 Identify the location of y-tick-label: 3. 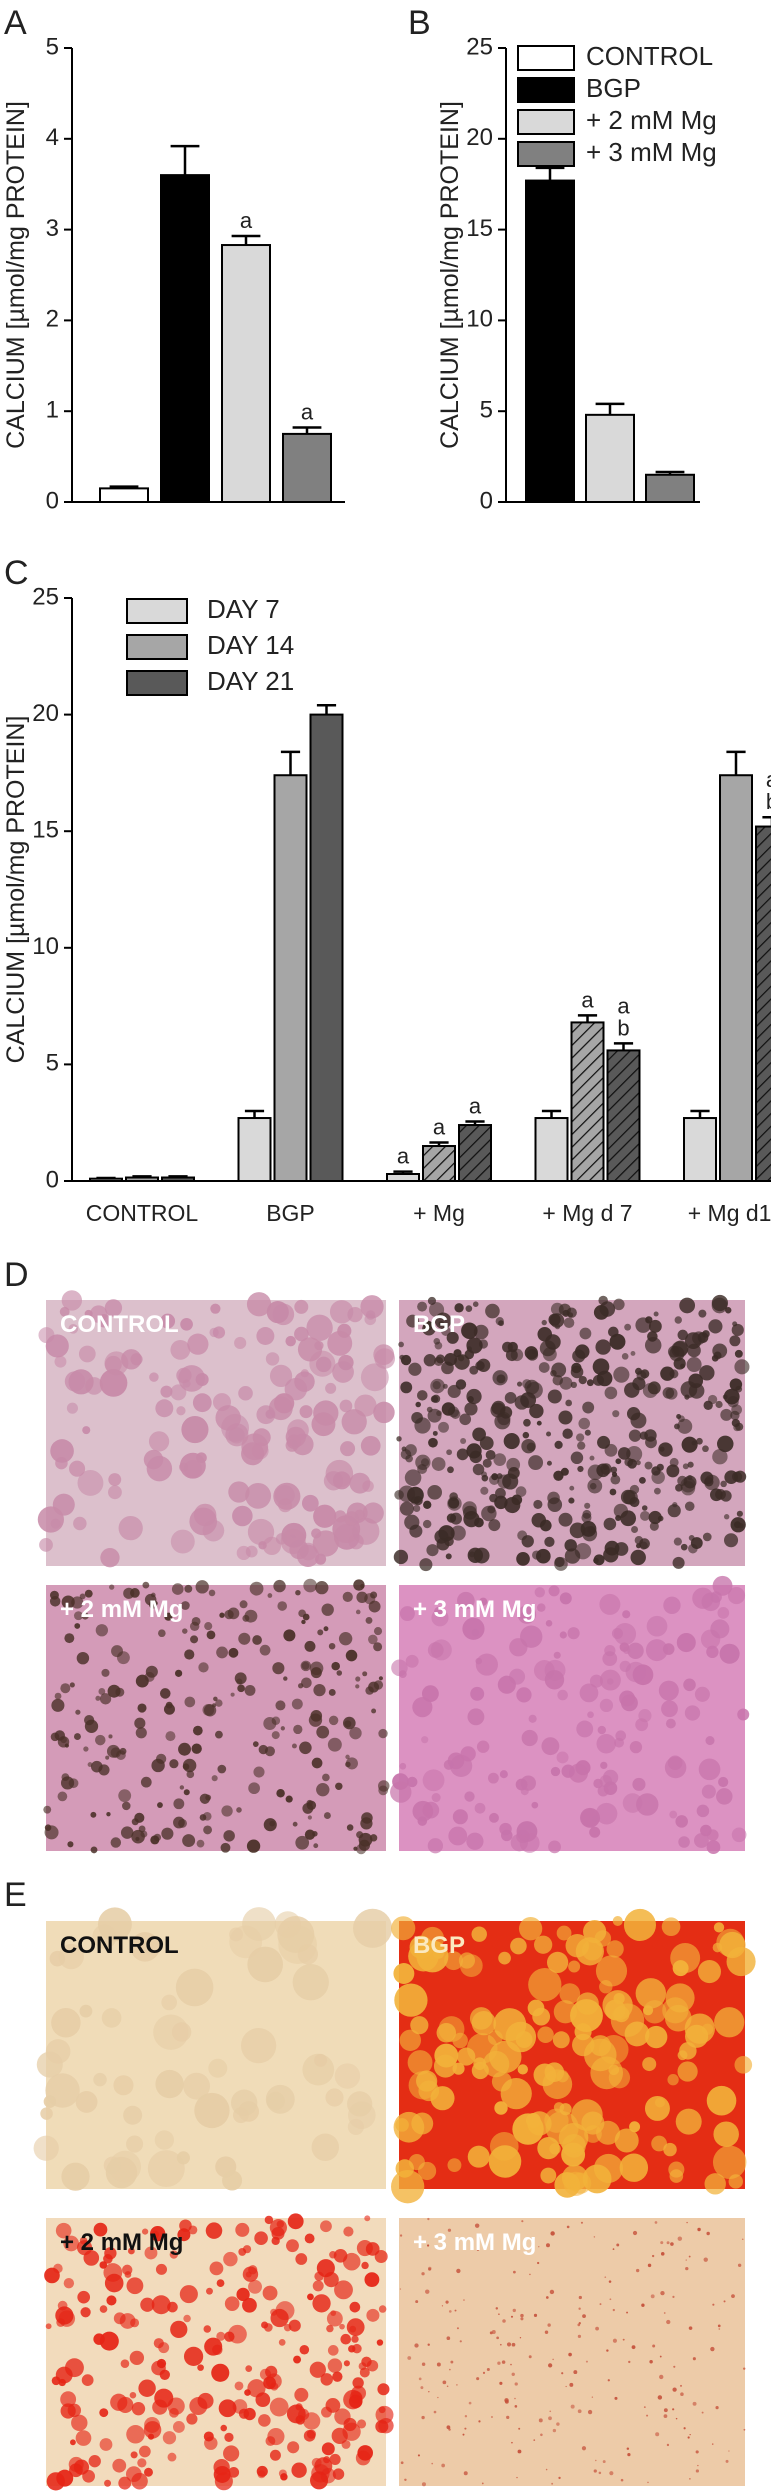
(52, 228).